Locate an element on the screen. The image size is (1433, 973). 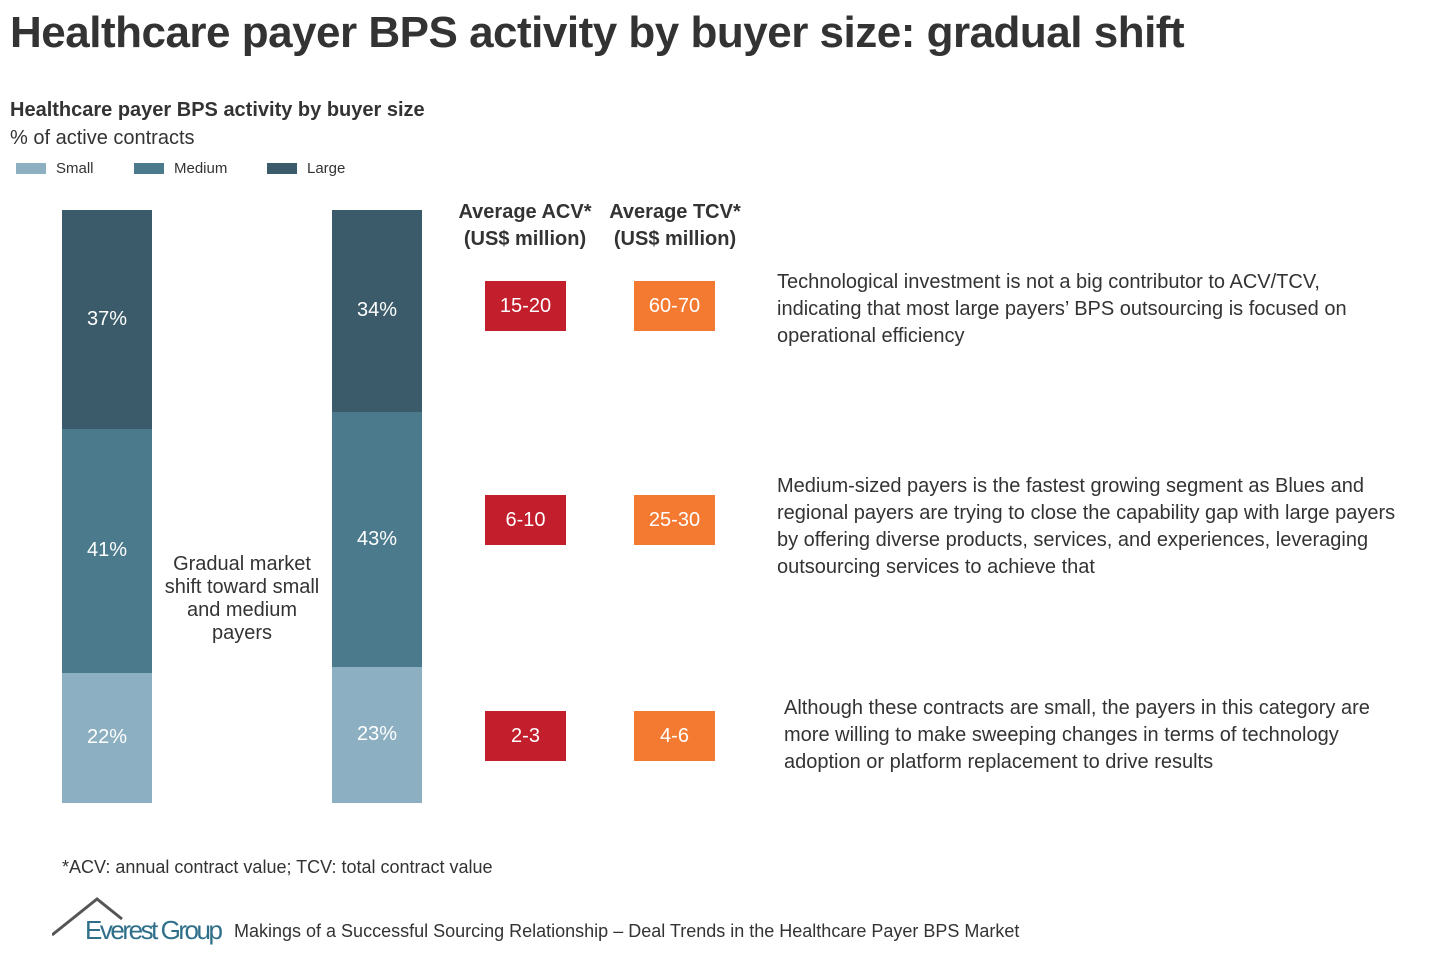
data-label: 41% is located at coordinates (107, 550).